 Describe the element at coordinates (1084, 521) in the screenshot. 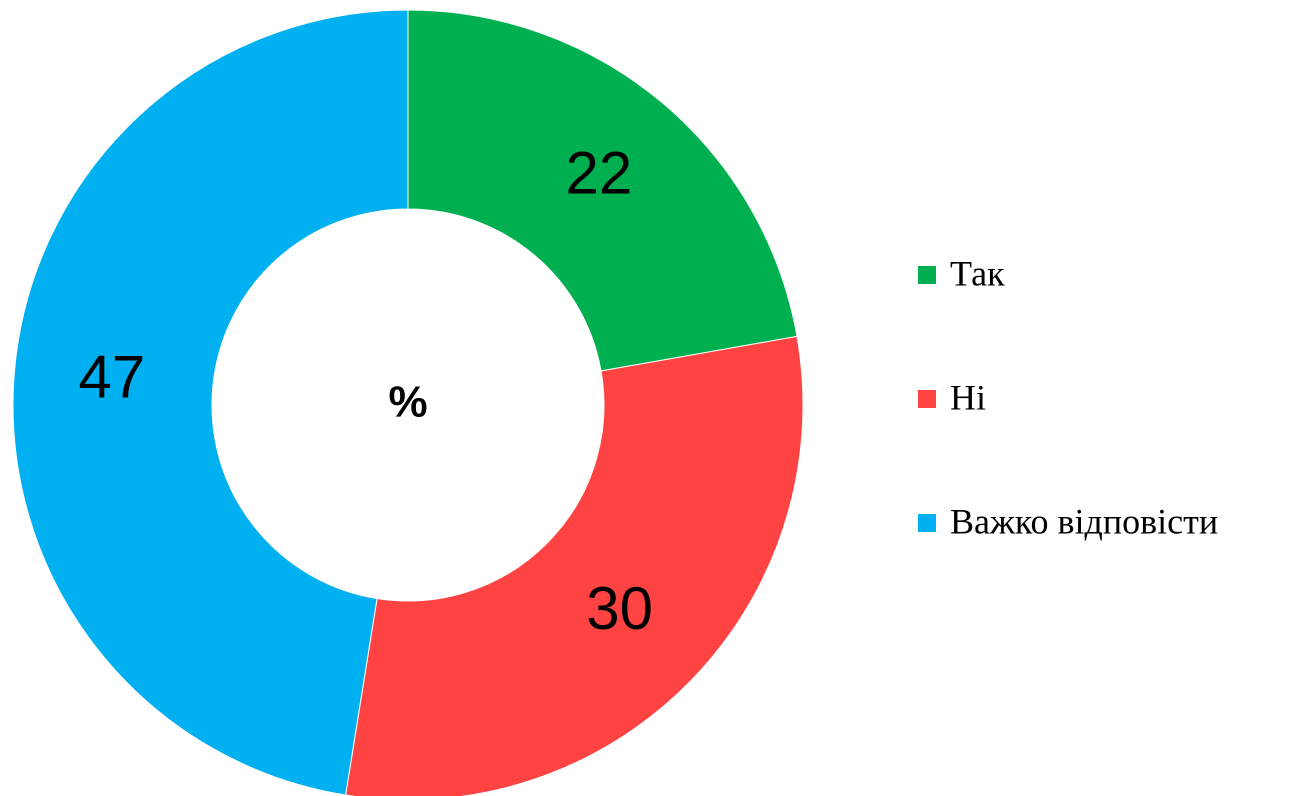

I see `legend-label: Важко відповісти` at that location.